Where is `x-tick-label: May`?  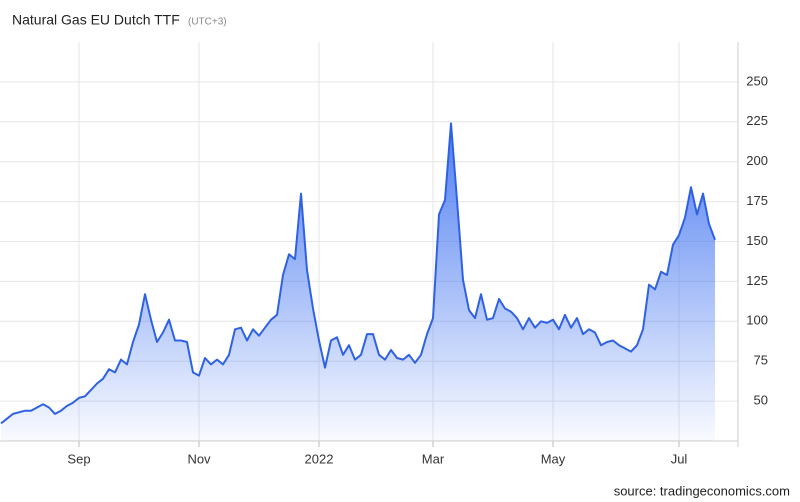
x-tick-label: May is located at coordinates (553, 458).